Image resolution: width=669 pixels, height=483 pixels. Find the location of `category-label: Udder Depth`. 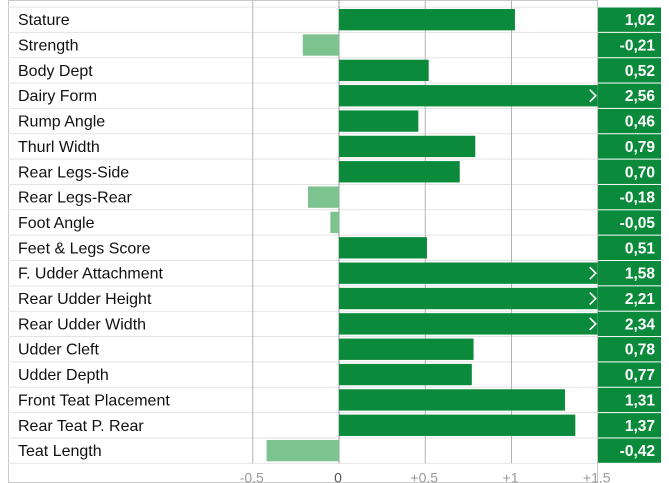

category-label: Udder Depth is located at coordinates (63, 375).